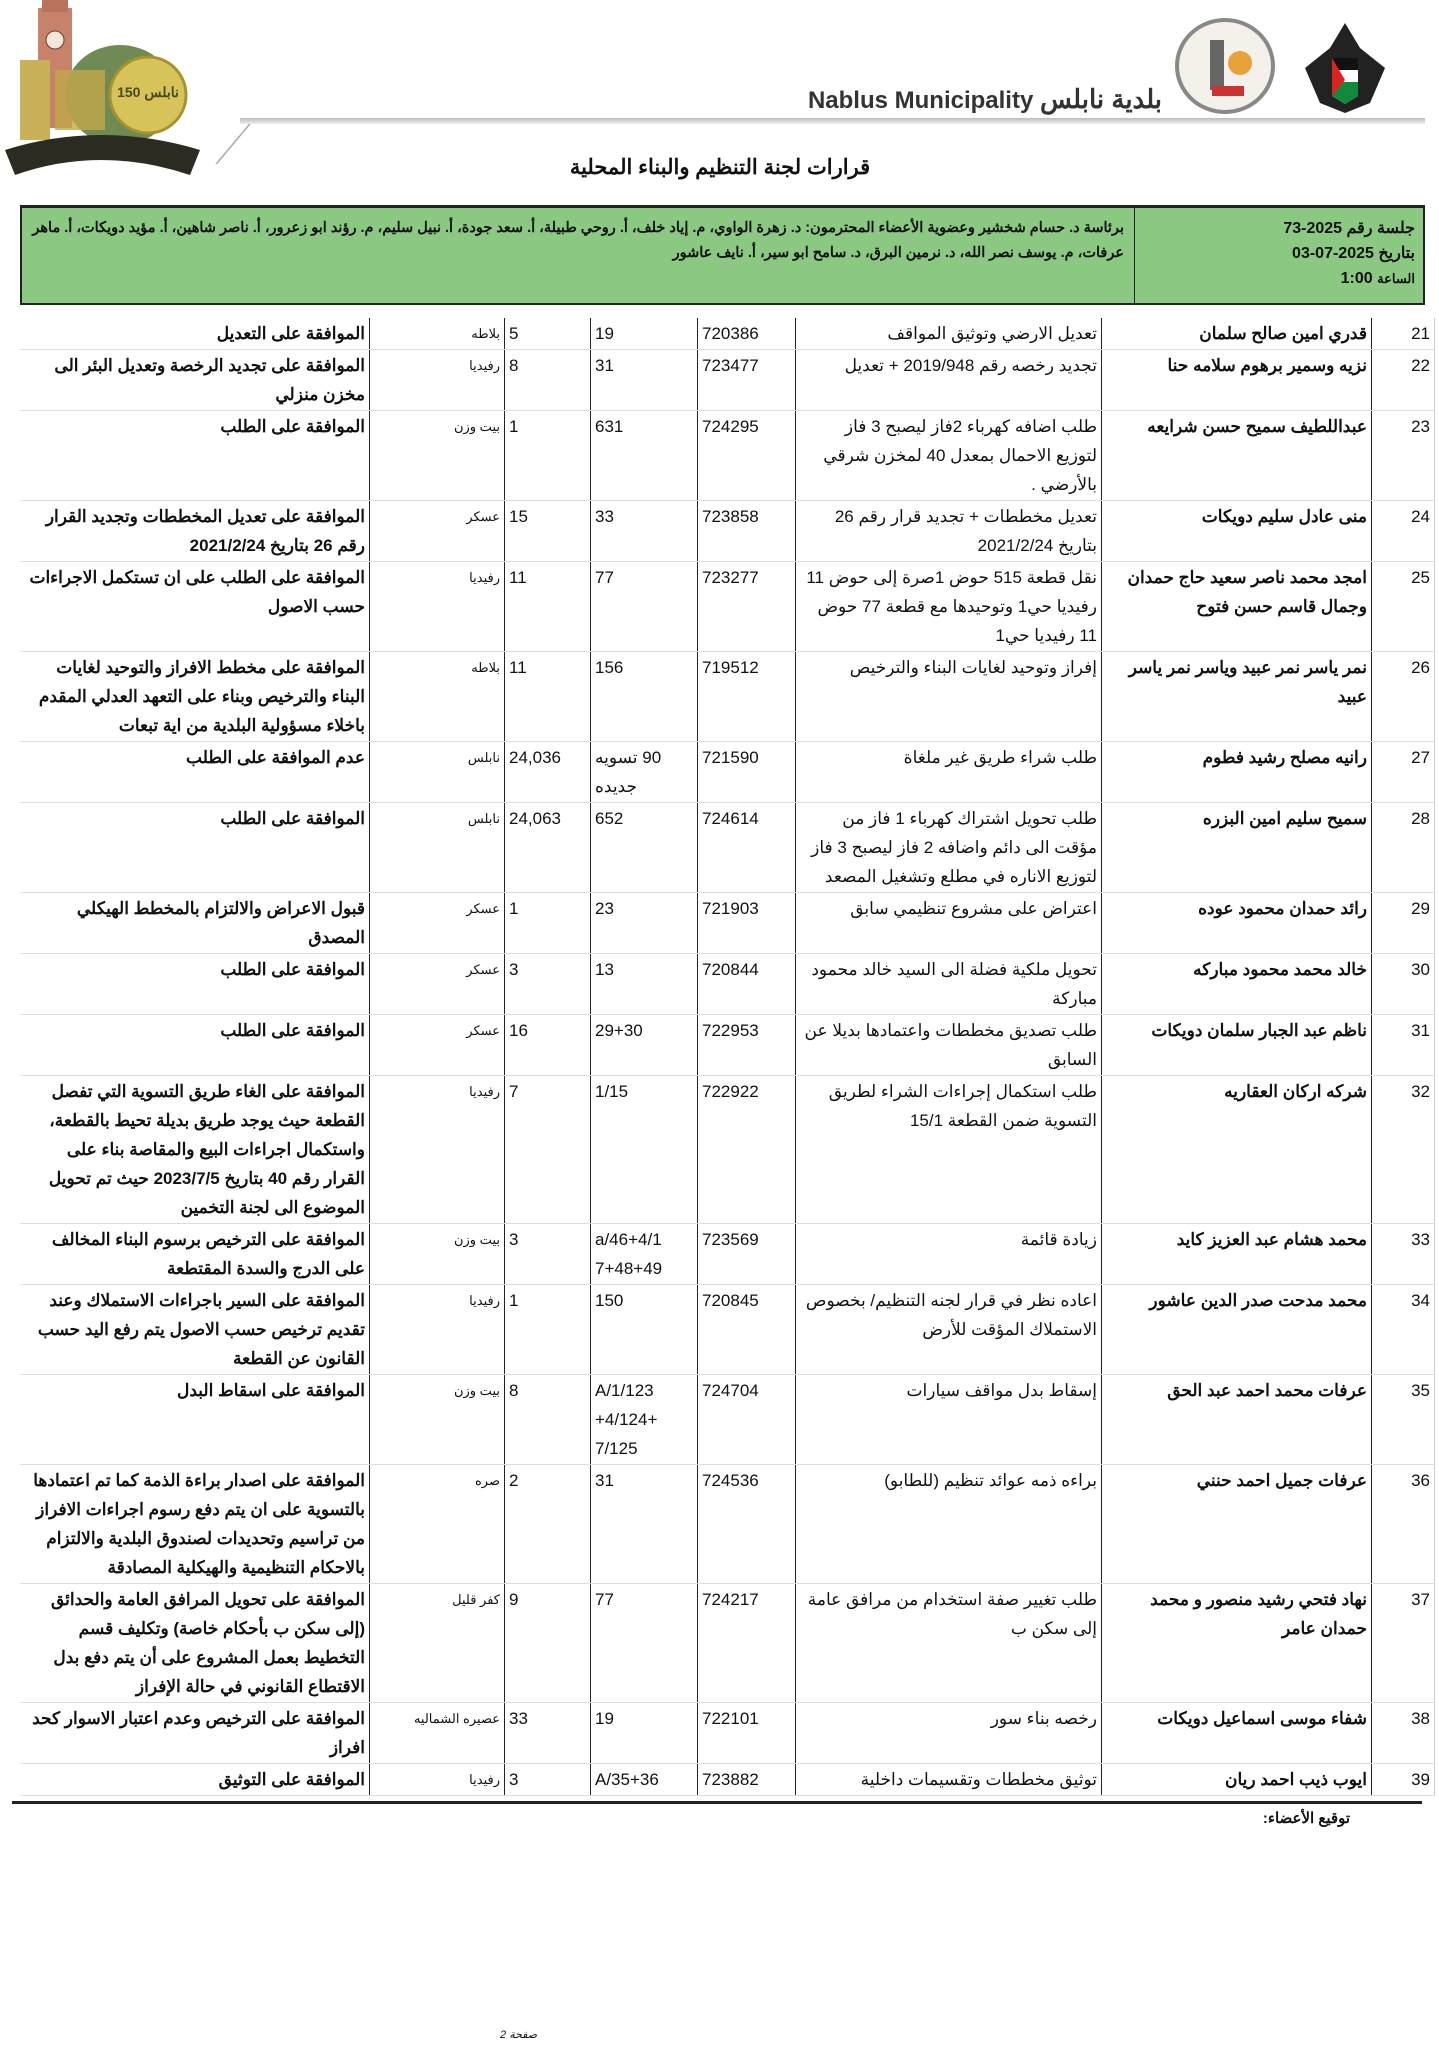 The image size is (1439, 2048). What do you see at coordinates (1236, 847) in the screenshot?
I see `cell-name: سميح سليم امين البزره` at bounding box center [1236, 847].